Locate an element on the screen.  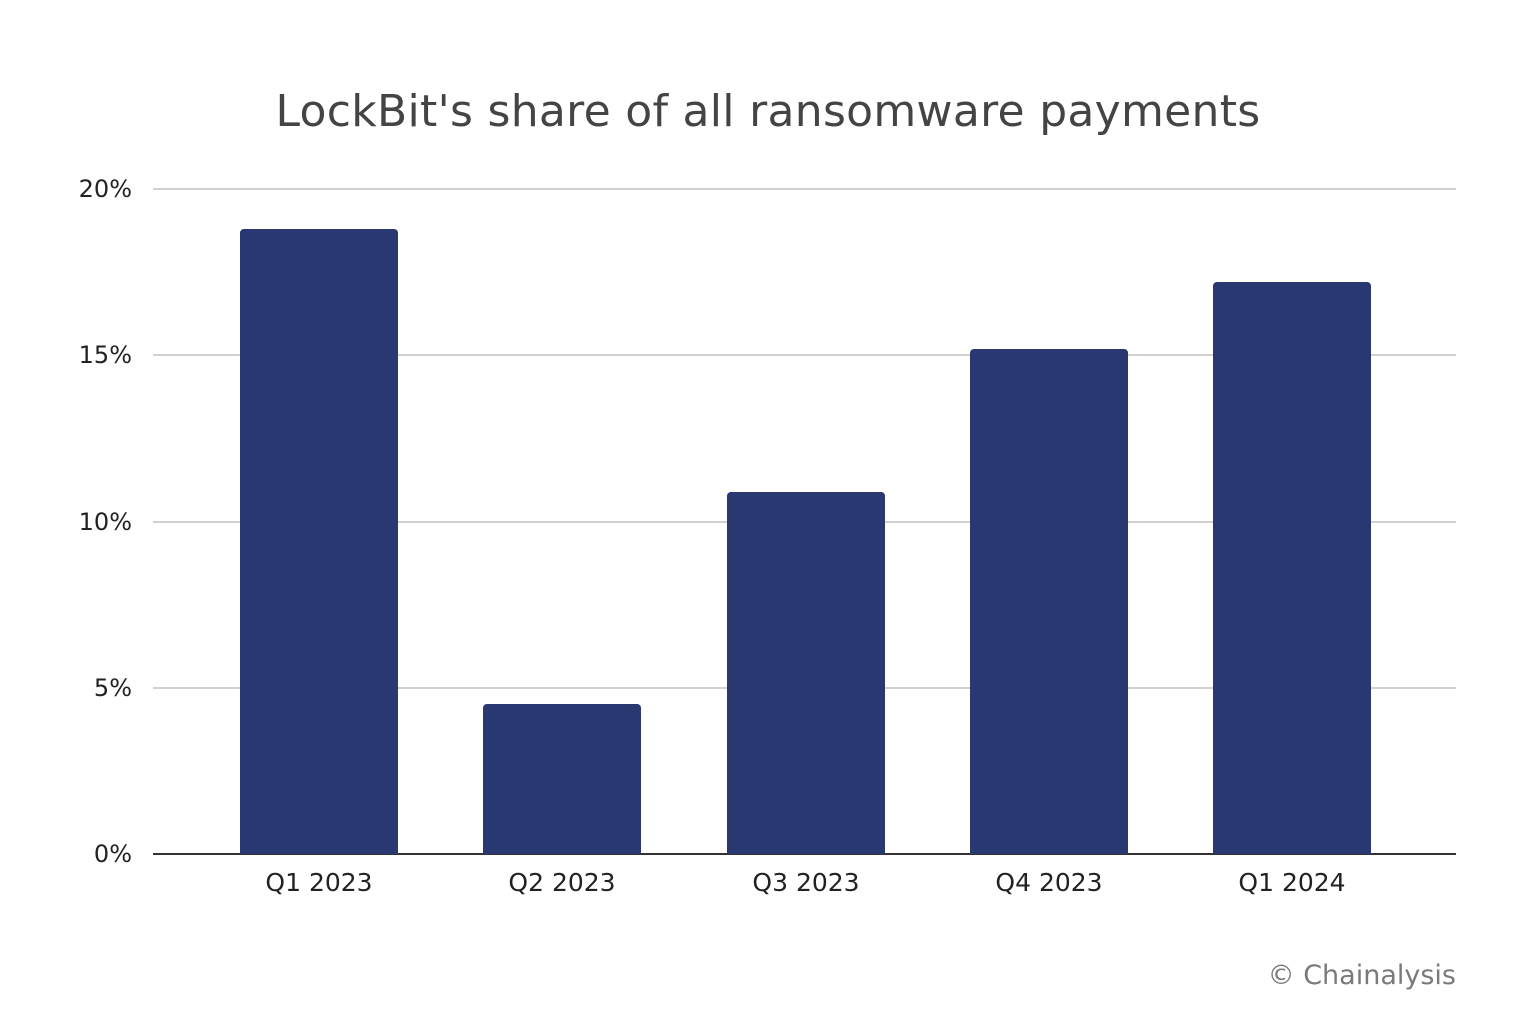
x-axis-line is located at coordinates (804, 854).